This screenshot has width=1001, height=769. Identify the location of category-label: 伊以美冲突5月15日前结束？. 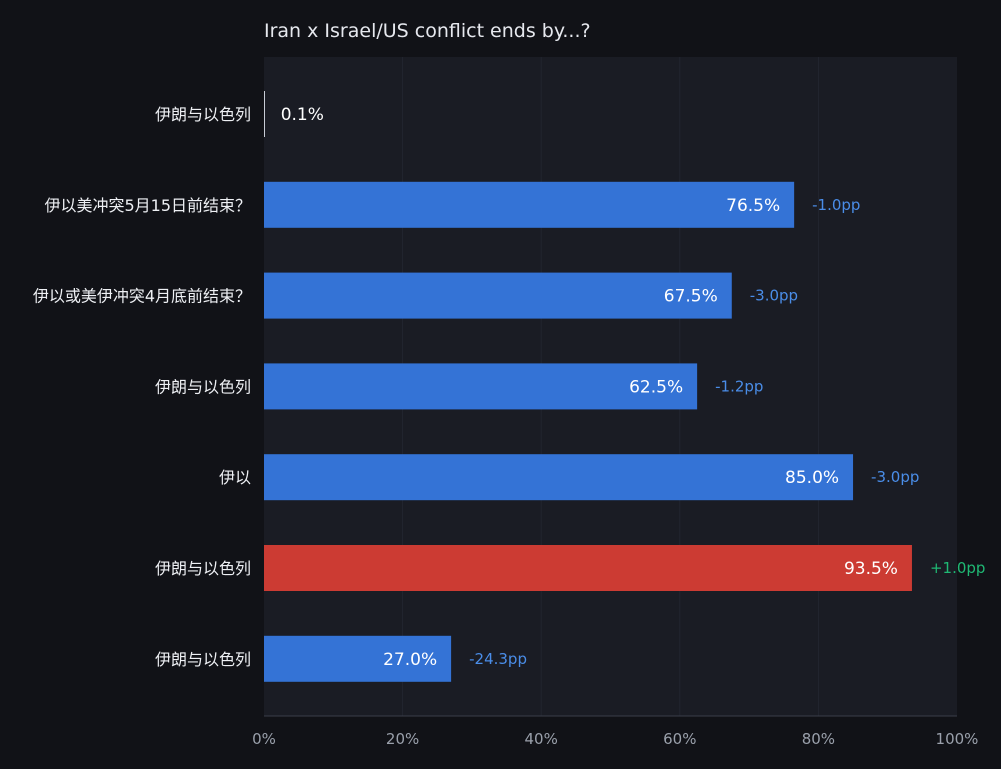
(147, 205).